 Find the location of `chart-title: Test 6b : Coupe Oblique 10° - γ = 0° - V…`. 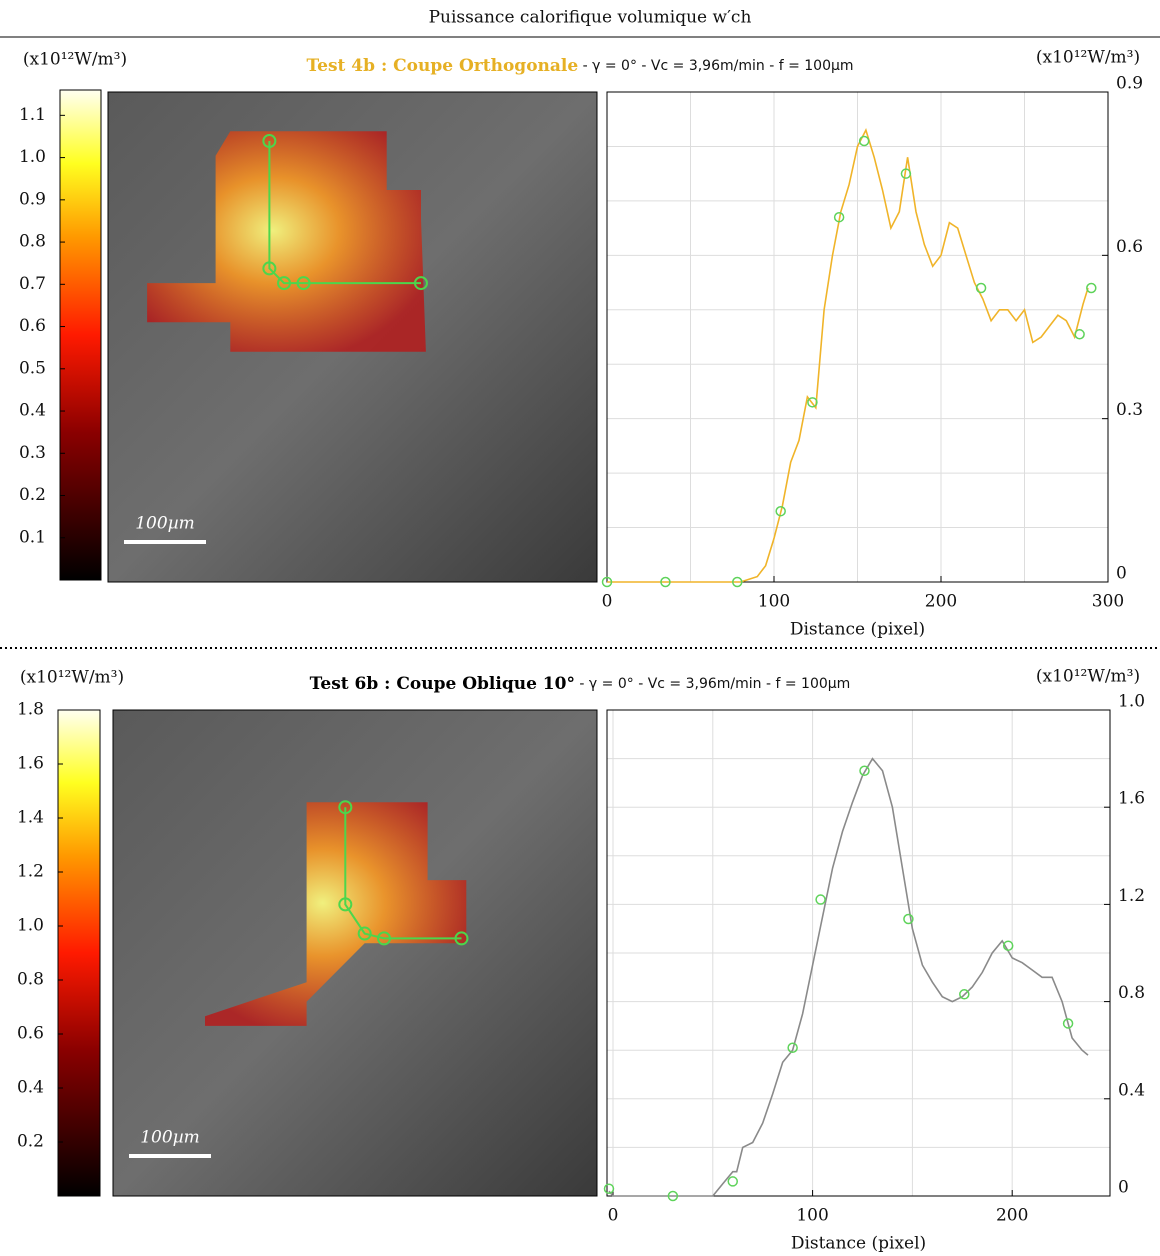

chart-title: Test 6b : Coupe Oblique 10° - γ = 0° - V… is located at coordinates (580, 684).